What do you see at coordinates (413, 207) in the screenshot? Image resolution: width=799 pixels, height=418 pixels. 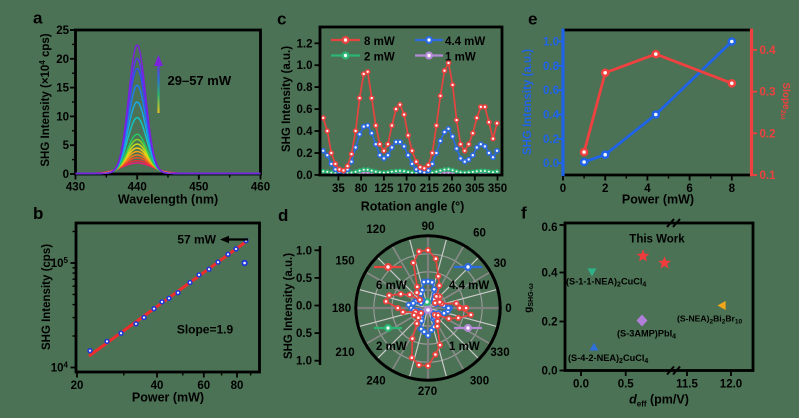 I see `svg-text: Rotation angle (°)` at bounding box center [413, 207].